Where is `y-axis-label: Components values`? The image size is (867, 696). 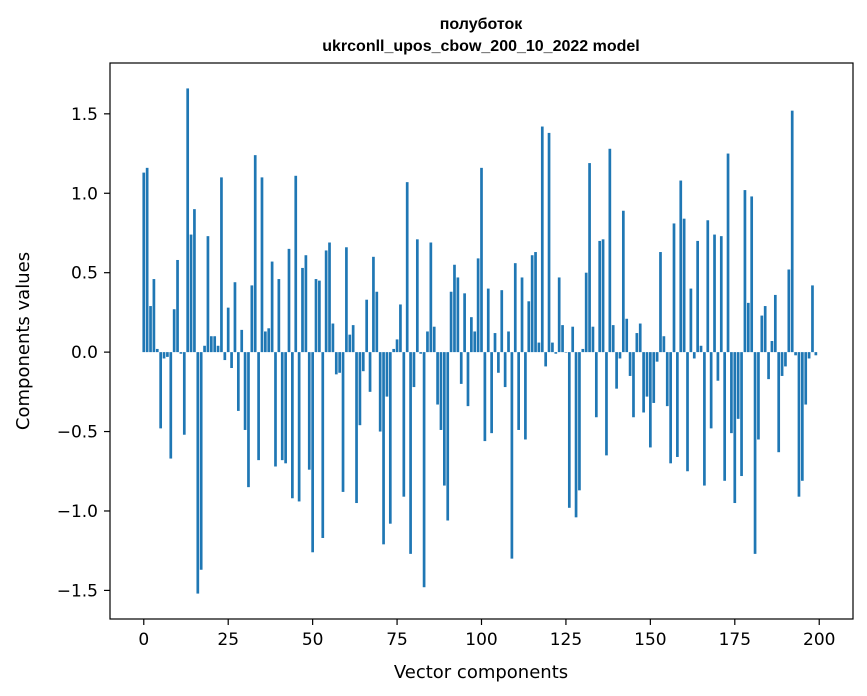 y-axis-label: Components values is located at coordinates (23, 341).